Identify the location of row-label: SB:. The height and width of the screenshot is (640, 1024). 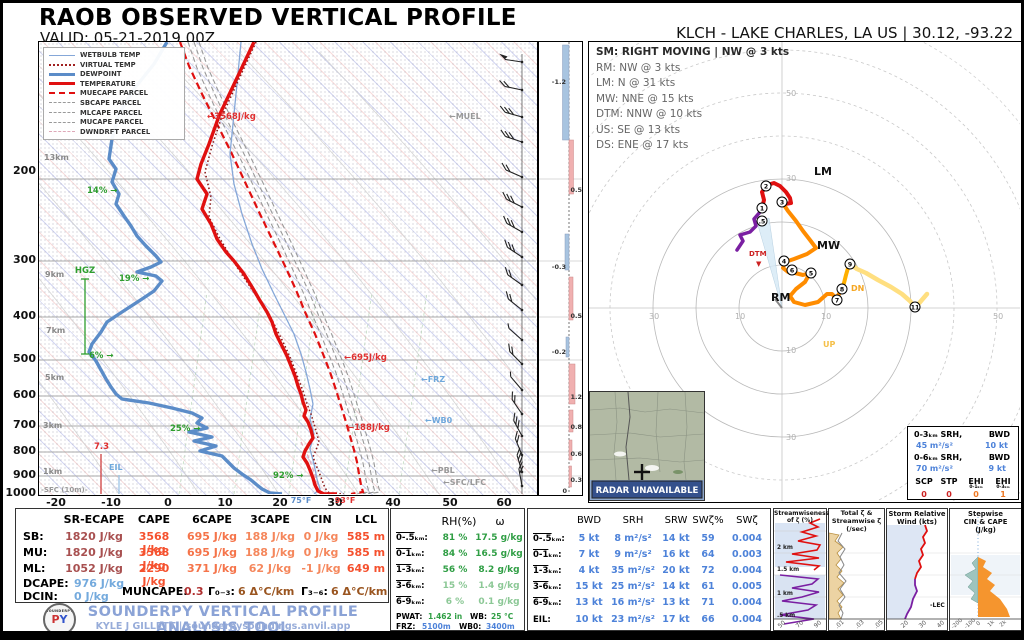
(33, 536).